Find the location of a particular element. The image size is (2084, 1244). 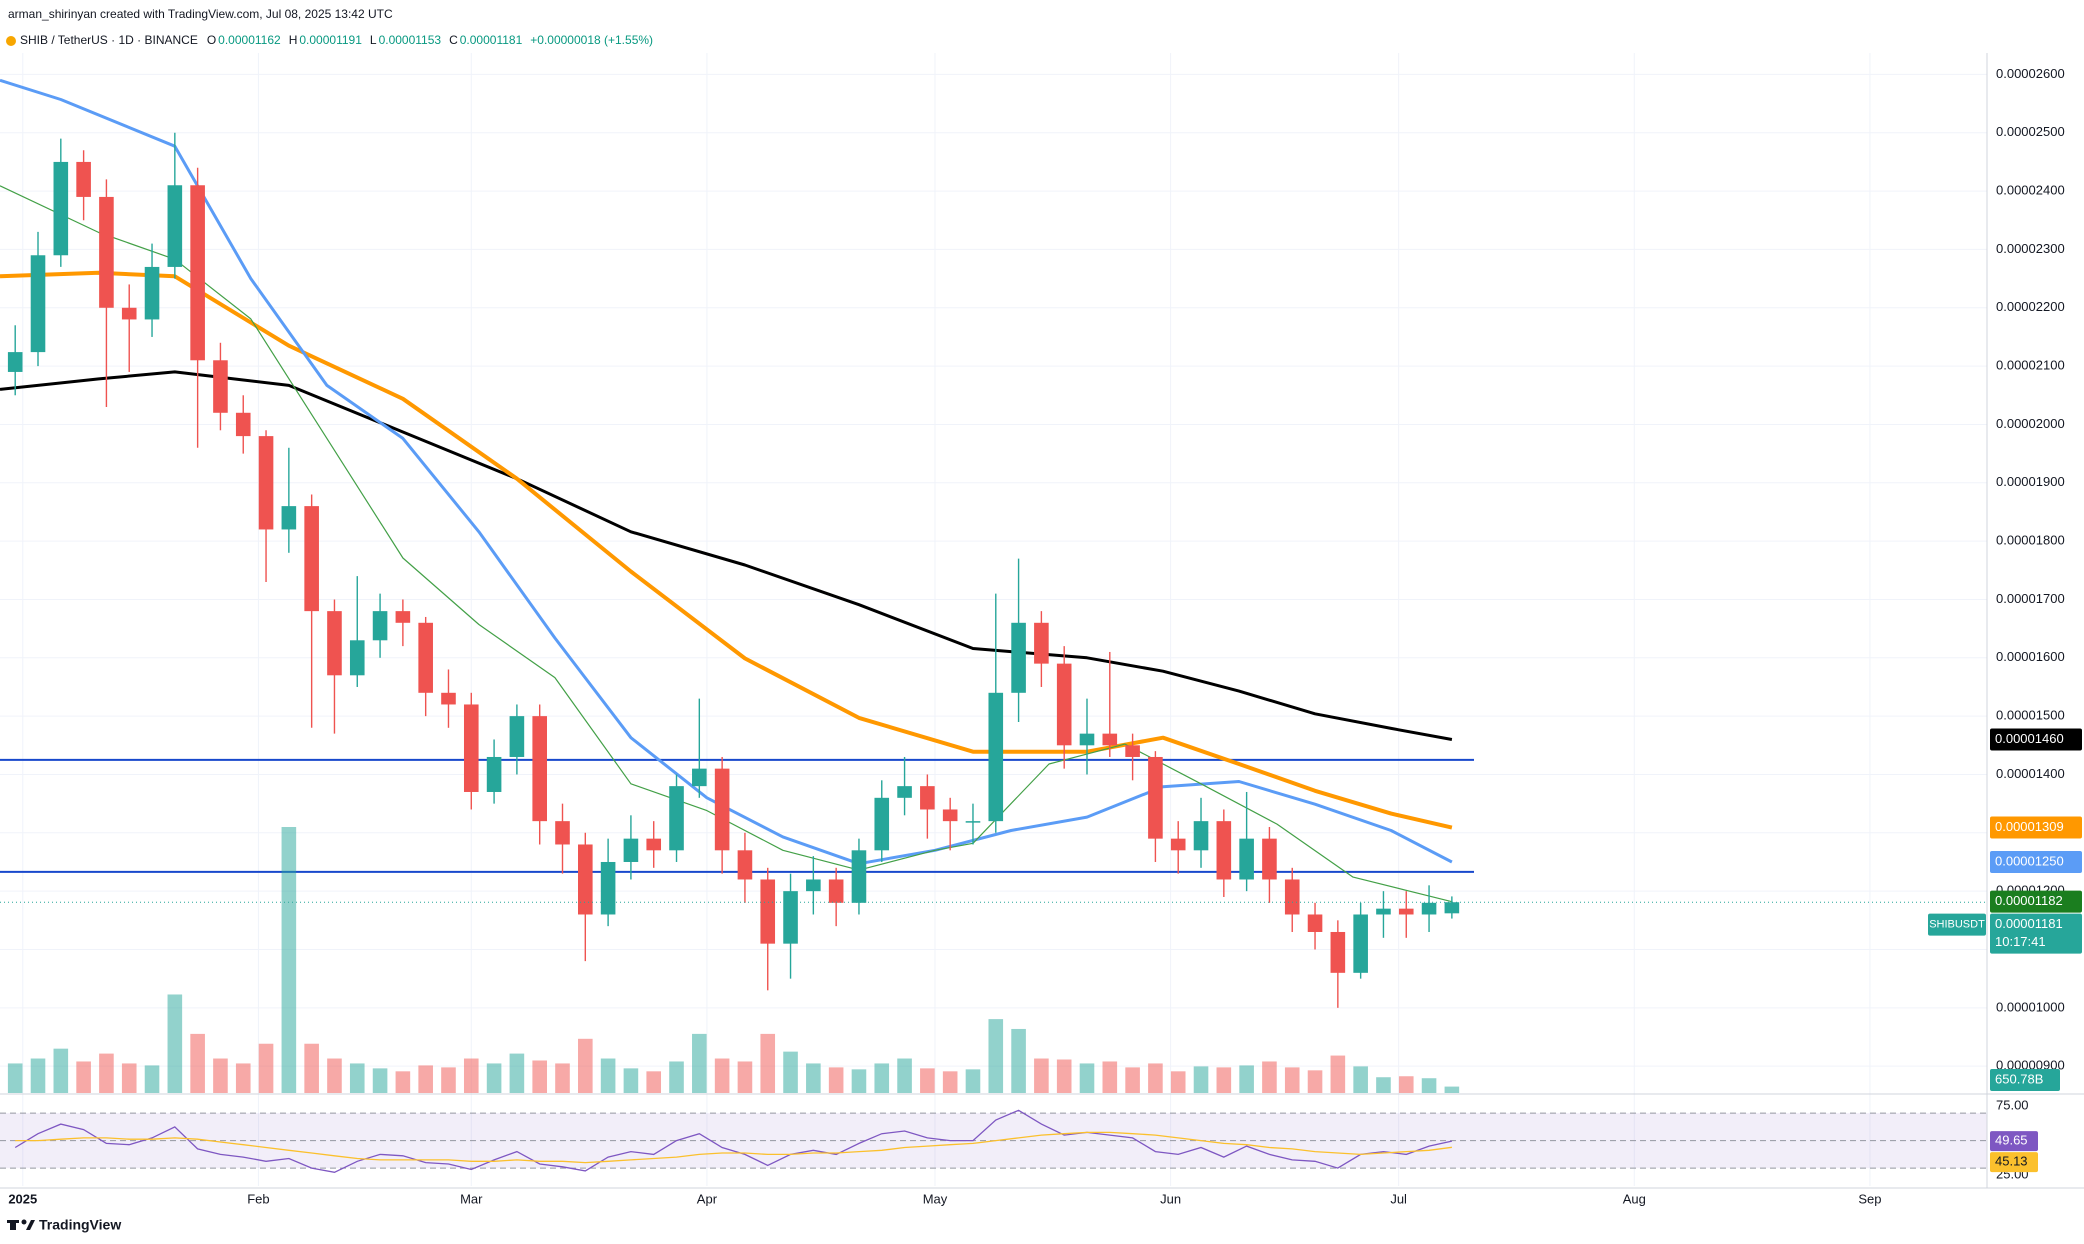

x-tick-label: 2025 is located at coordinates (22, 1198).